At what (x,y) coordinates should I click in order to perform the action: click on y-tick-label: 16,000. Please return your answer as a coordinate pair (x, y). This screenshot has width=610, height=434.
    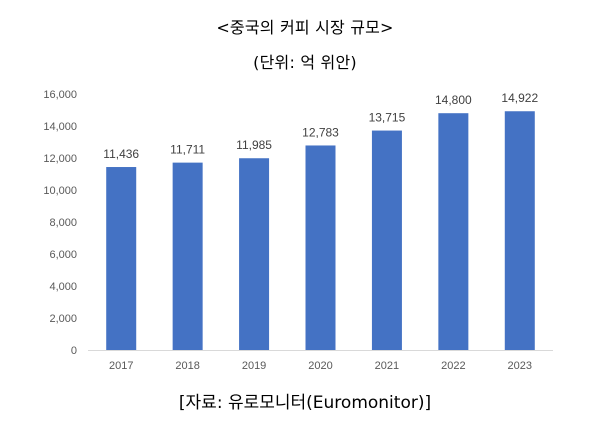
    Looking at the image, I should click on (60, 95).